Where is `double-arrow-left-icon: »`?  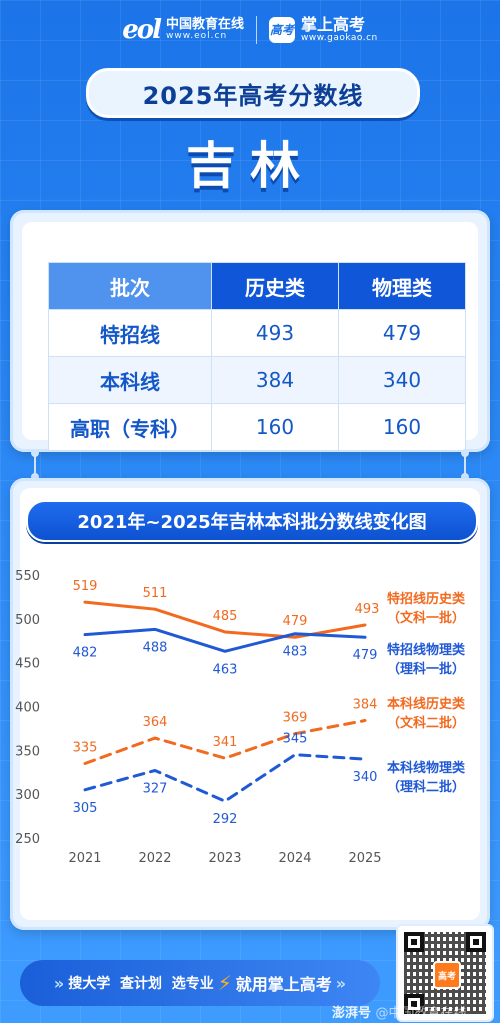 double-arrow-left-icon: » is located at coordinates (59, 983).